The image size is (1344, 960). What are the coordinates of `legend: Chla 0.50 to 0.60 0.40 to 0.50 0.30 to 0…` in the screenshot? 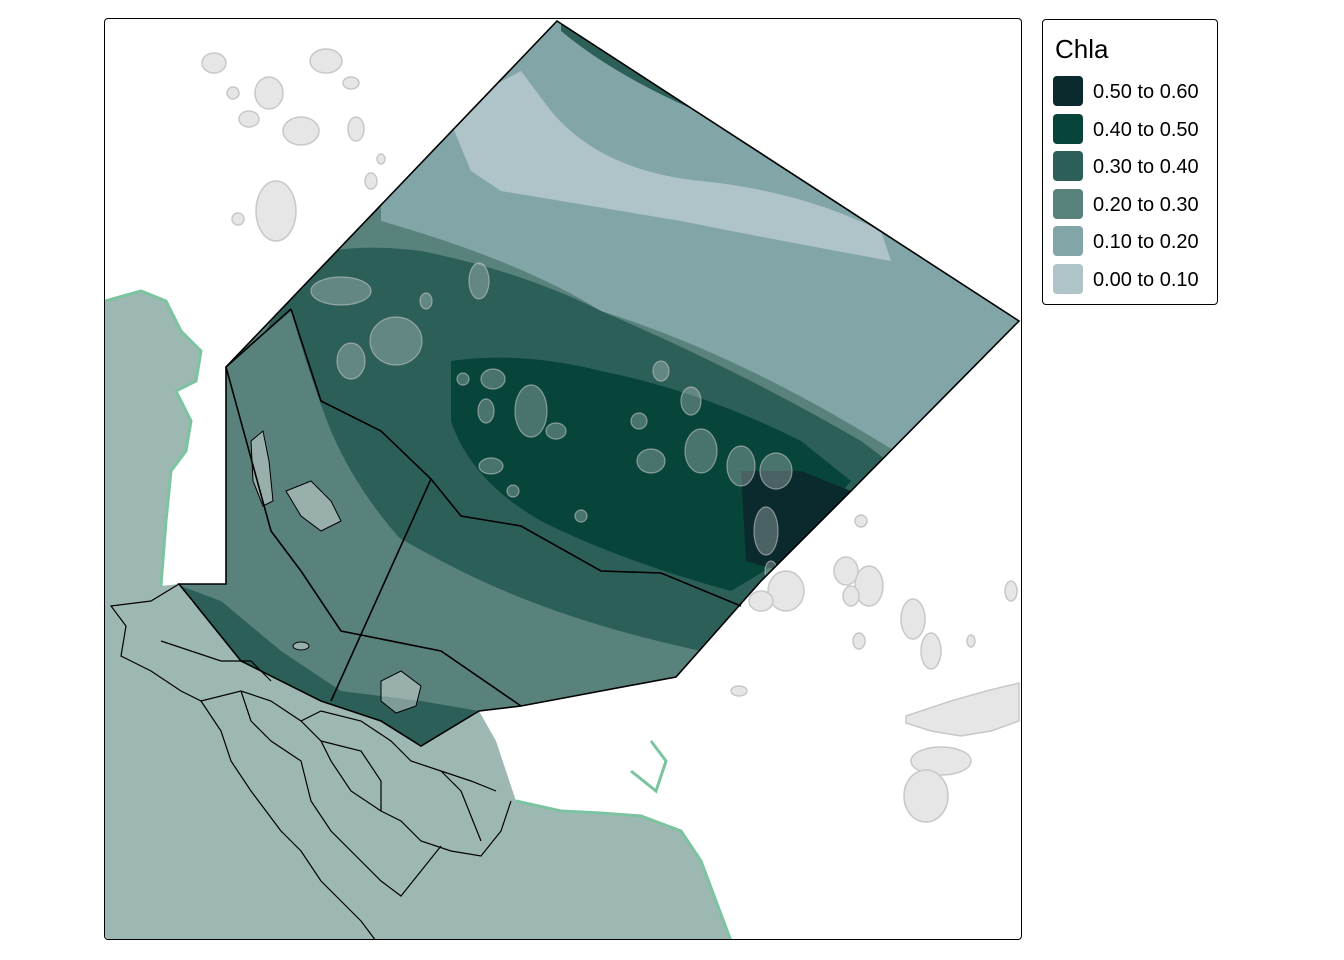 It's located at (1130, 162).